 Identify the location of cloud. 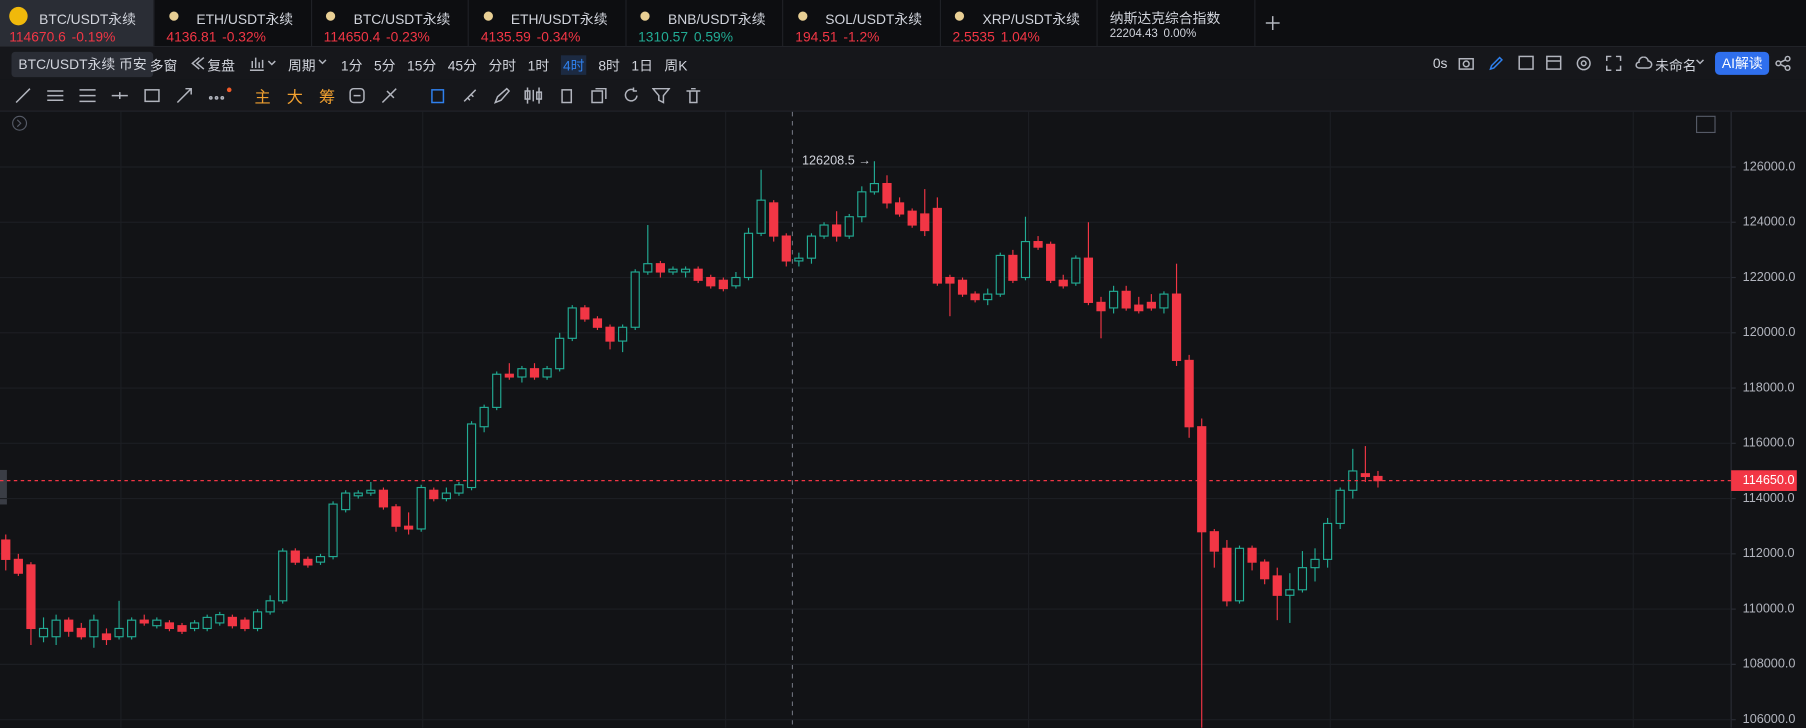
(1643, 63).